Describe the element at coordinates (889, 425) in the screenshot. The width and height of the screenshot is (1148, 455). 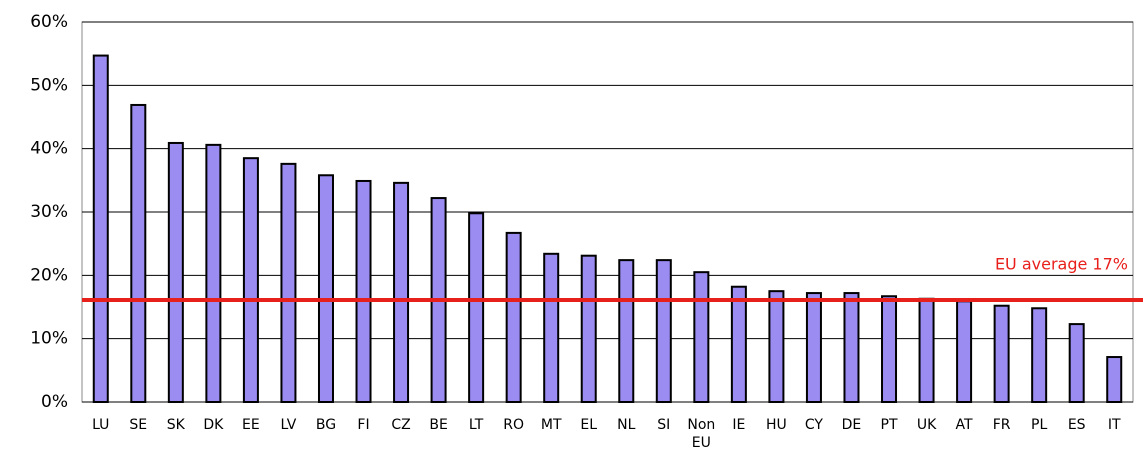
I see `x-tick-label: PT` at that location.